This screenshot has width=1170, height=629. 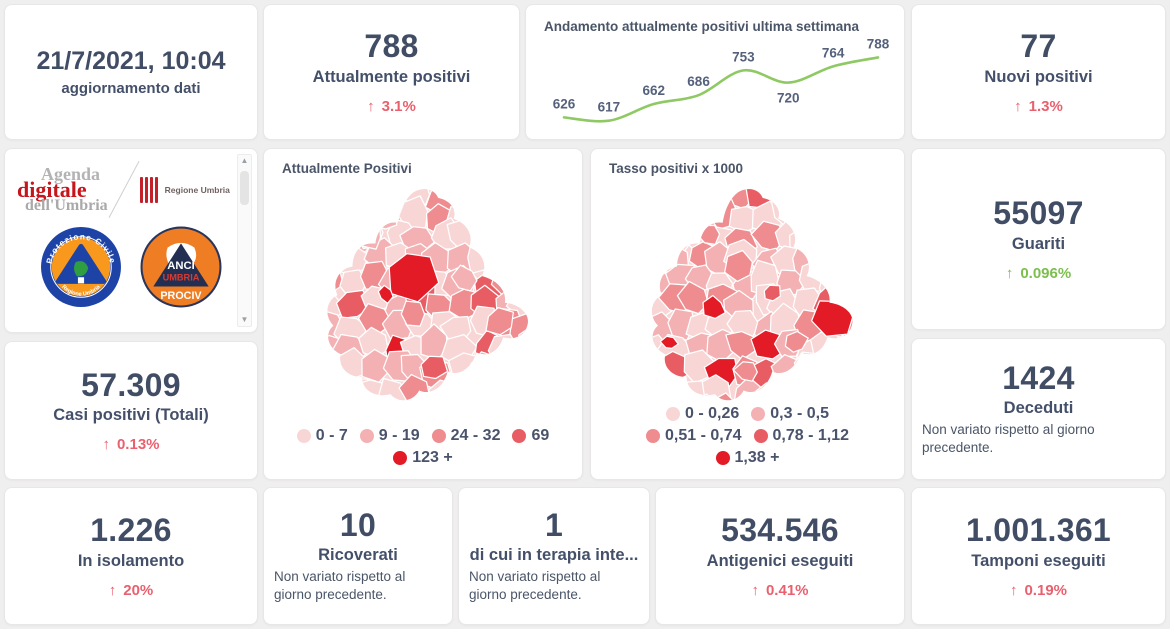 I want to click on svg-text: ANCI, so click(x=181, y=266).